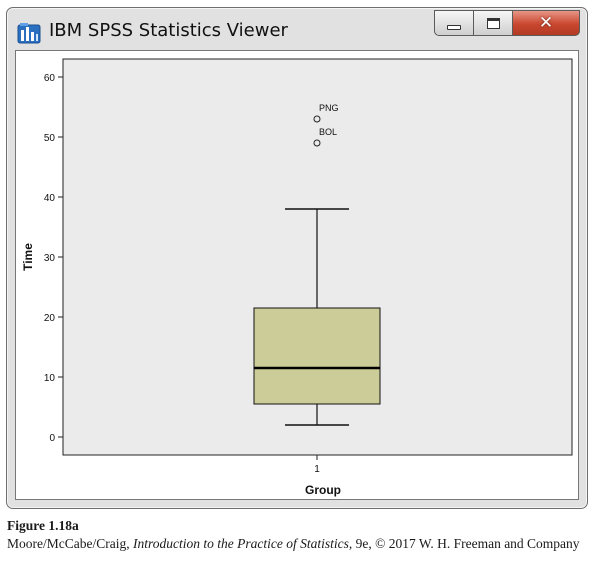 The image size is (596, 584). Describe the element at coordinates (50, 318) in the screenshot. I see `y-tick-label: 20` at that location.